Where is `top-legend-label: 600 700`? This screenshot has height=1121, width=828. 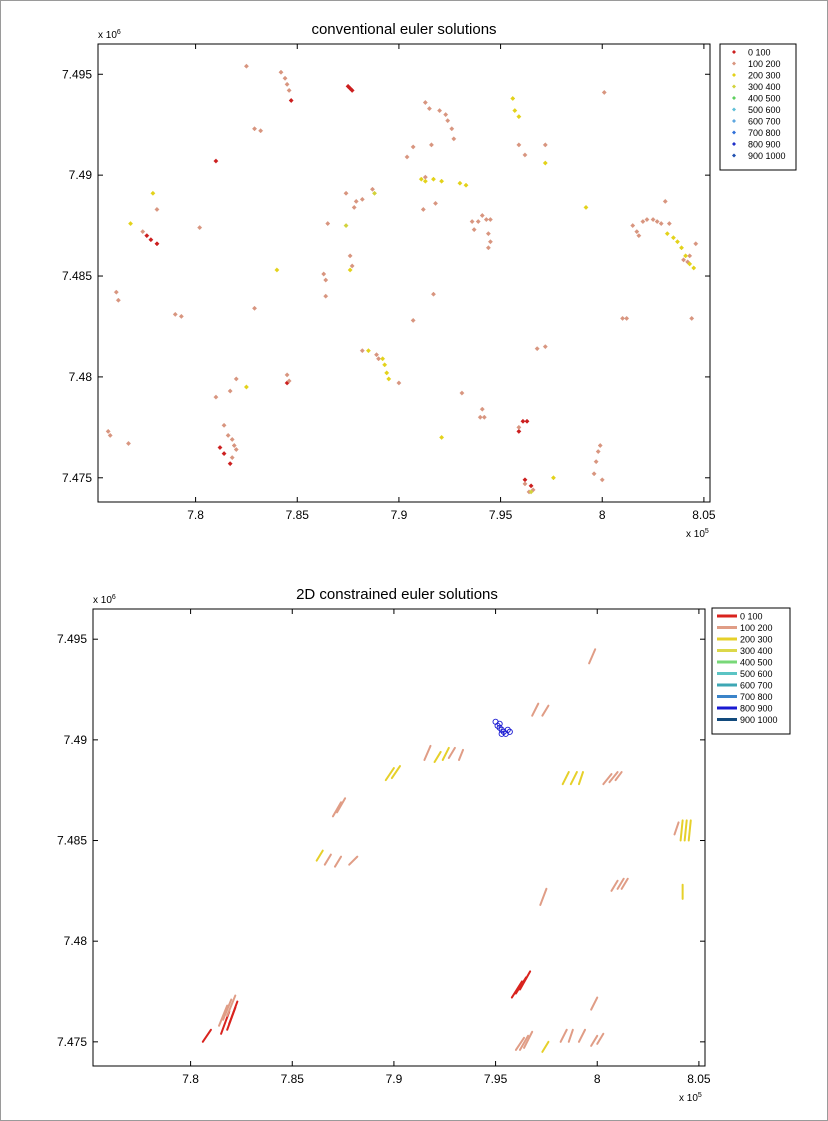 top-legend-label: 600 700 is located at coordinates (764, 122).